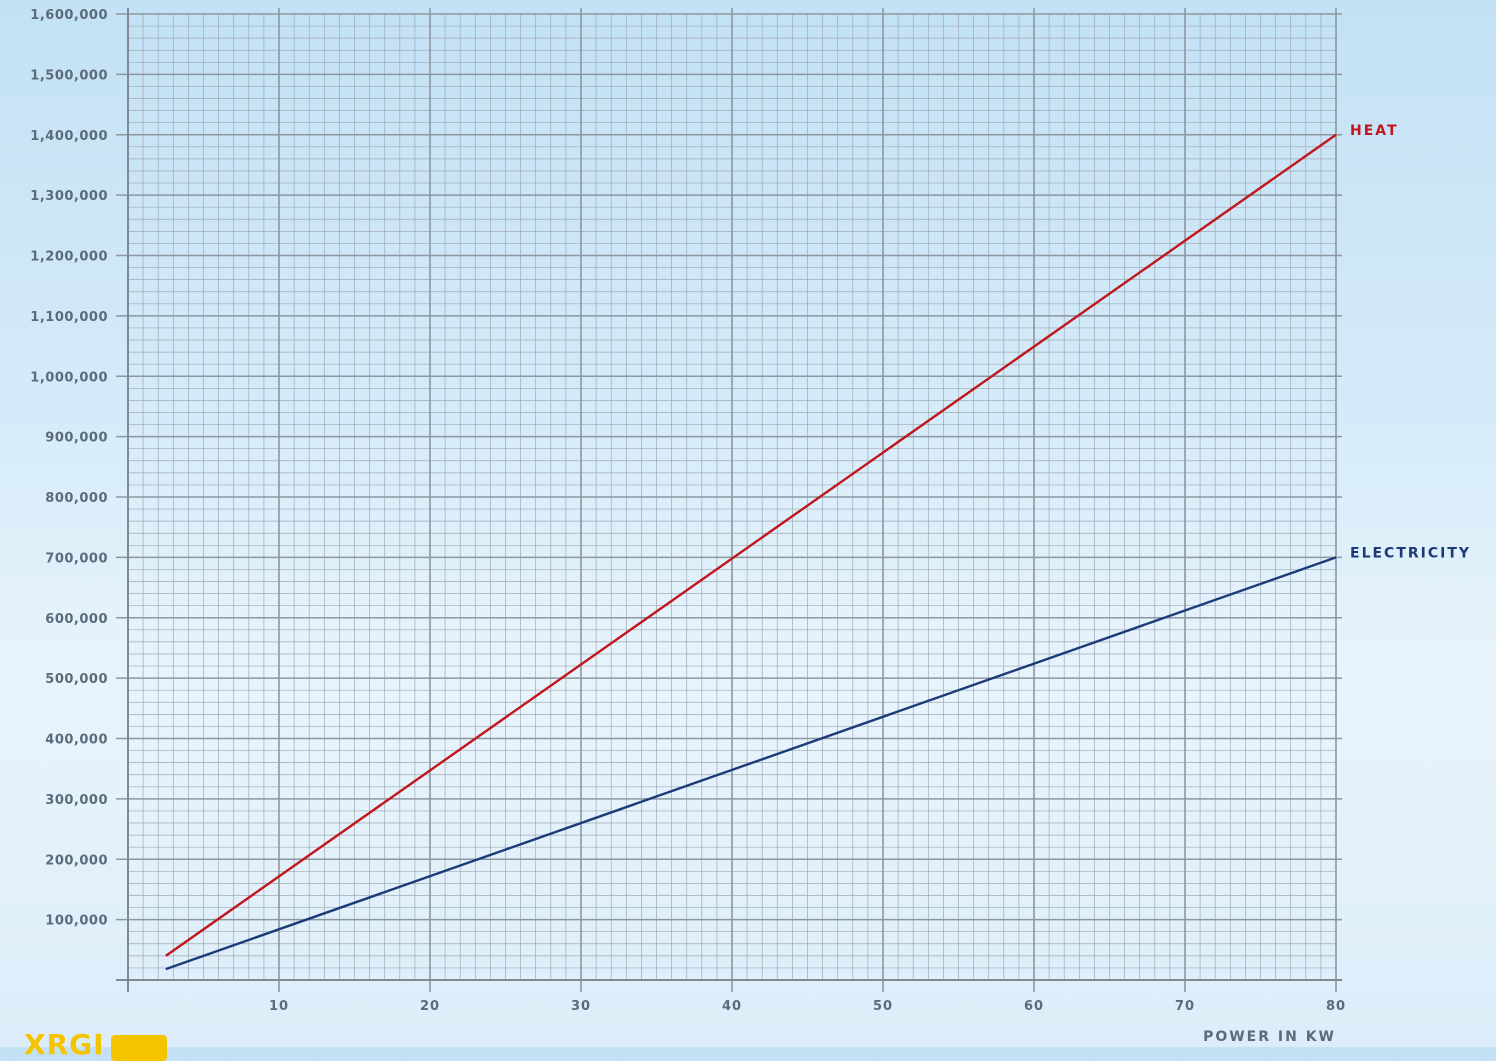 The height and width of the screenshot is (1061, 1496). I want to click on x-tick-label: 50, so click(883, 1006).